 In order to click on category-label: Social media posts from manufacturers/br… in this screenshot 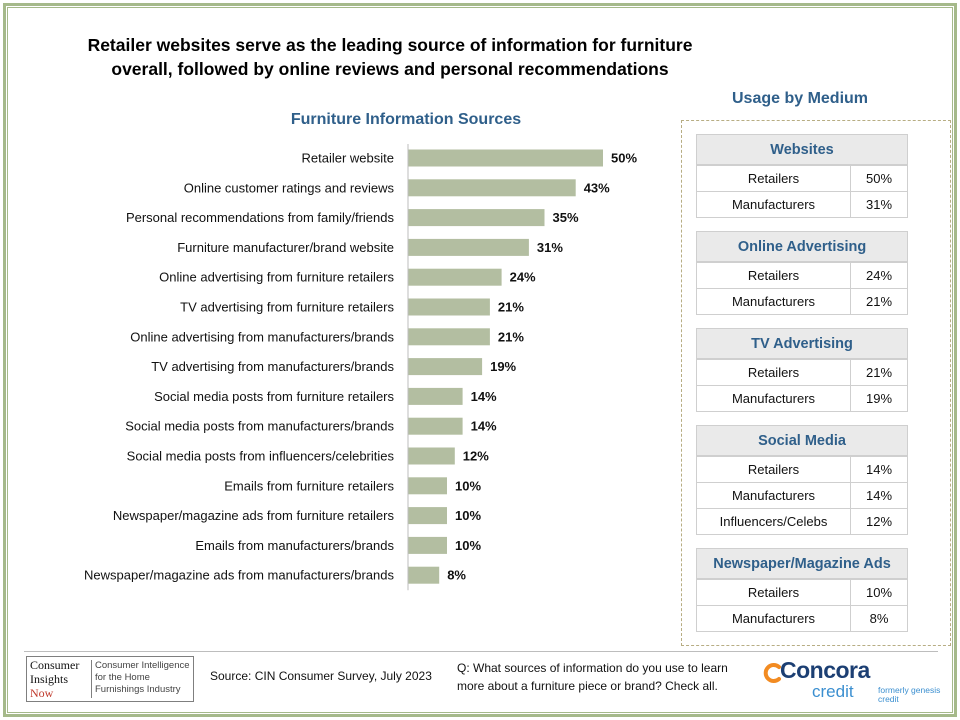, I will do `click(259, 426)`.